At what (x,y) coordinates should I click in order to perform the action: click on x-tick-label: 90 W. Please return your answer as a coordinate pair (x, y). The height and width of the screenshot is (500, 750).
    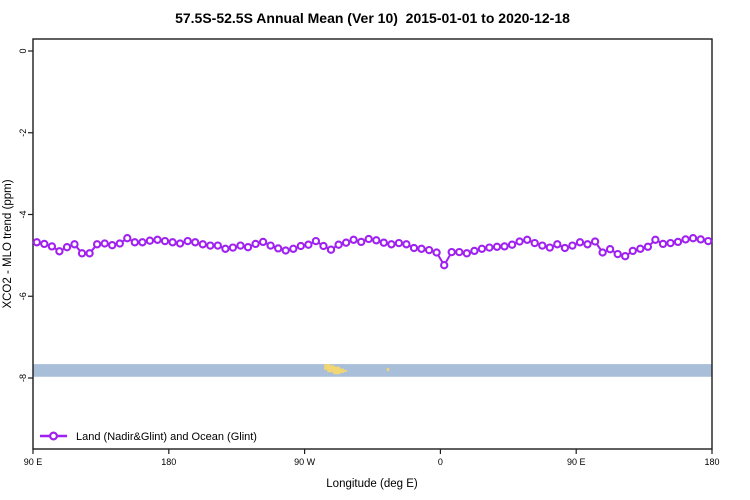
    Looking at the image, I should click on (305, 462).